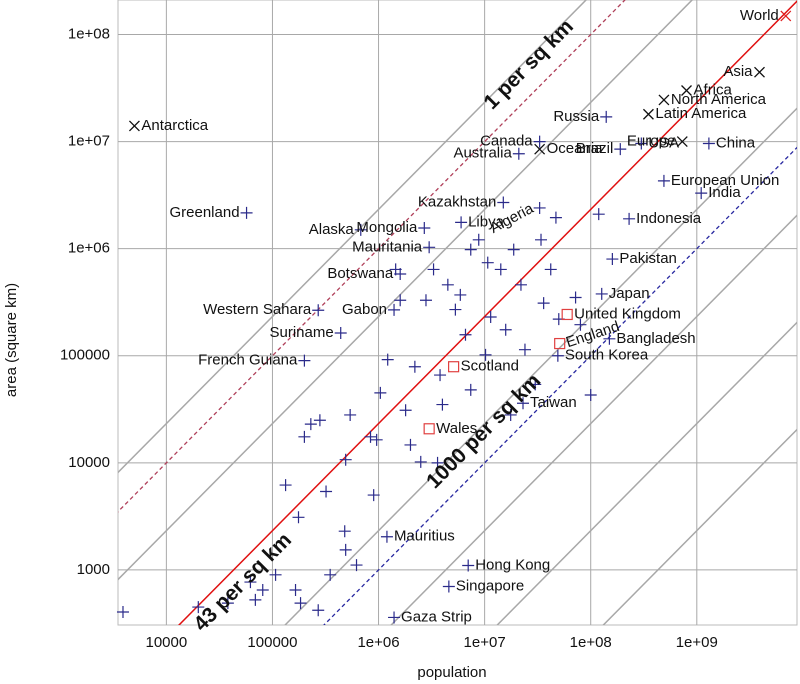 This screenshot has height=684, width=800. Describe the element at coordinates (204, 212) in the screenshot. I see `point-label: Greenland` at that location.